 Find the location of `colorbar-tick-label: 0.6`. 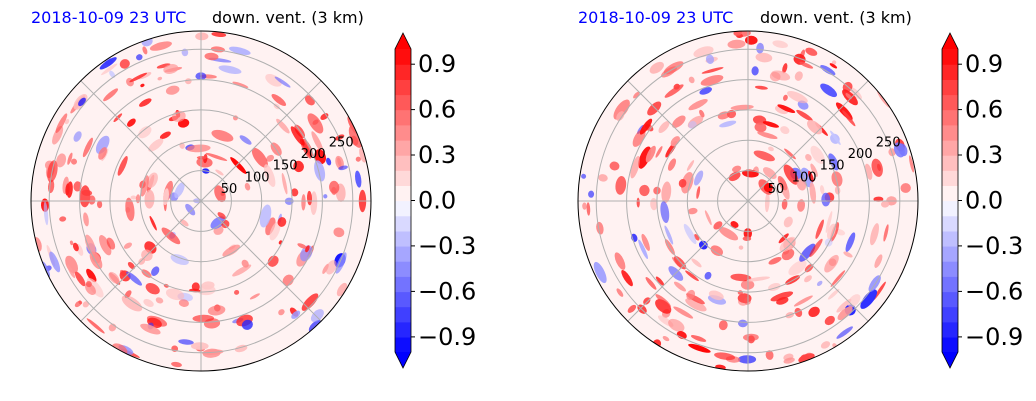

colorbar-tick-label: 0.6 is located at coordinates (984, 110).